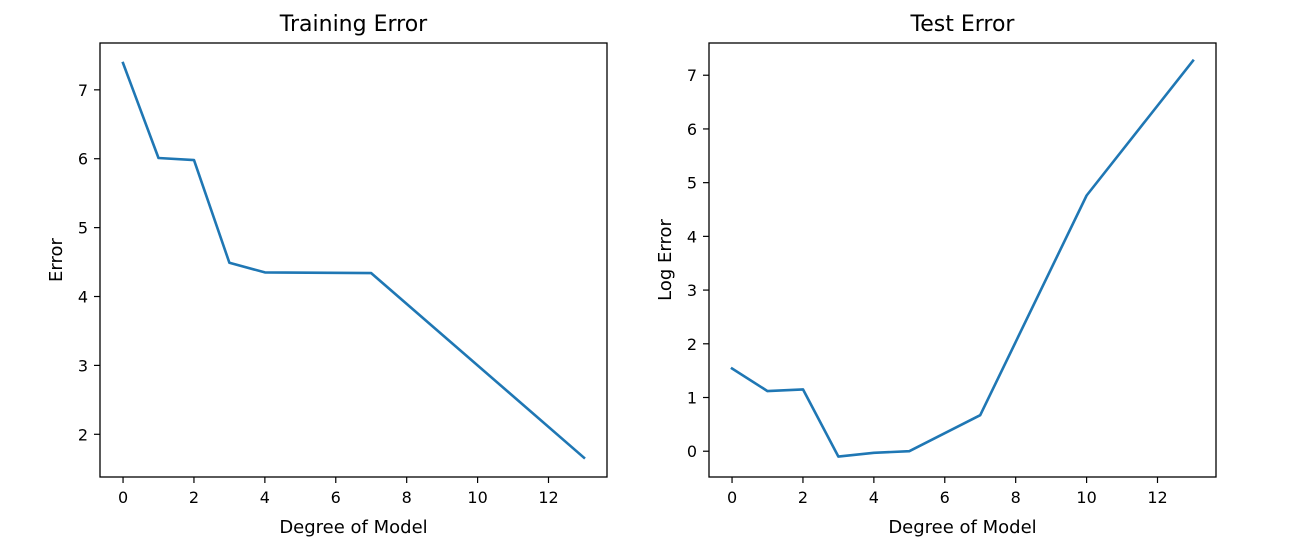 Image resolution: width=1316 pixels, height=546 pixels. Describe the element at coordinates (353, 24) in the screenshot. I see `training-error-title: Training Error` at that location.